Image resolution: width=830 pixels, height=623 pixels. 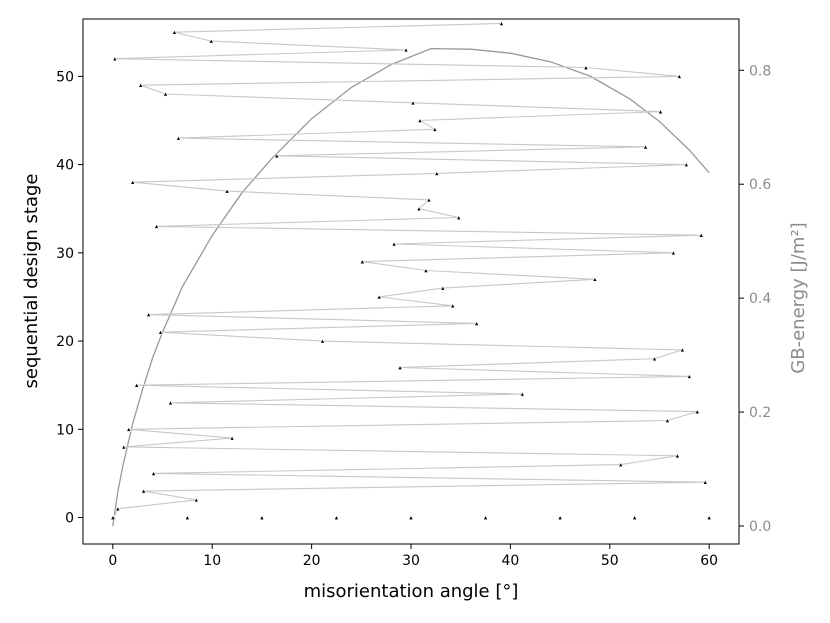 What do you see at coordinates (798, 297) in the screenshot?
I see `y2-axis-label: GB-energy [J/m²]` at bounding box center [798, 297].